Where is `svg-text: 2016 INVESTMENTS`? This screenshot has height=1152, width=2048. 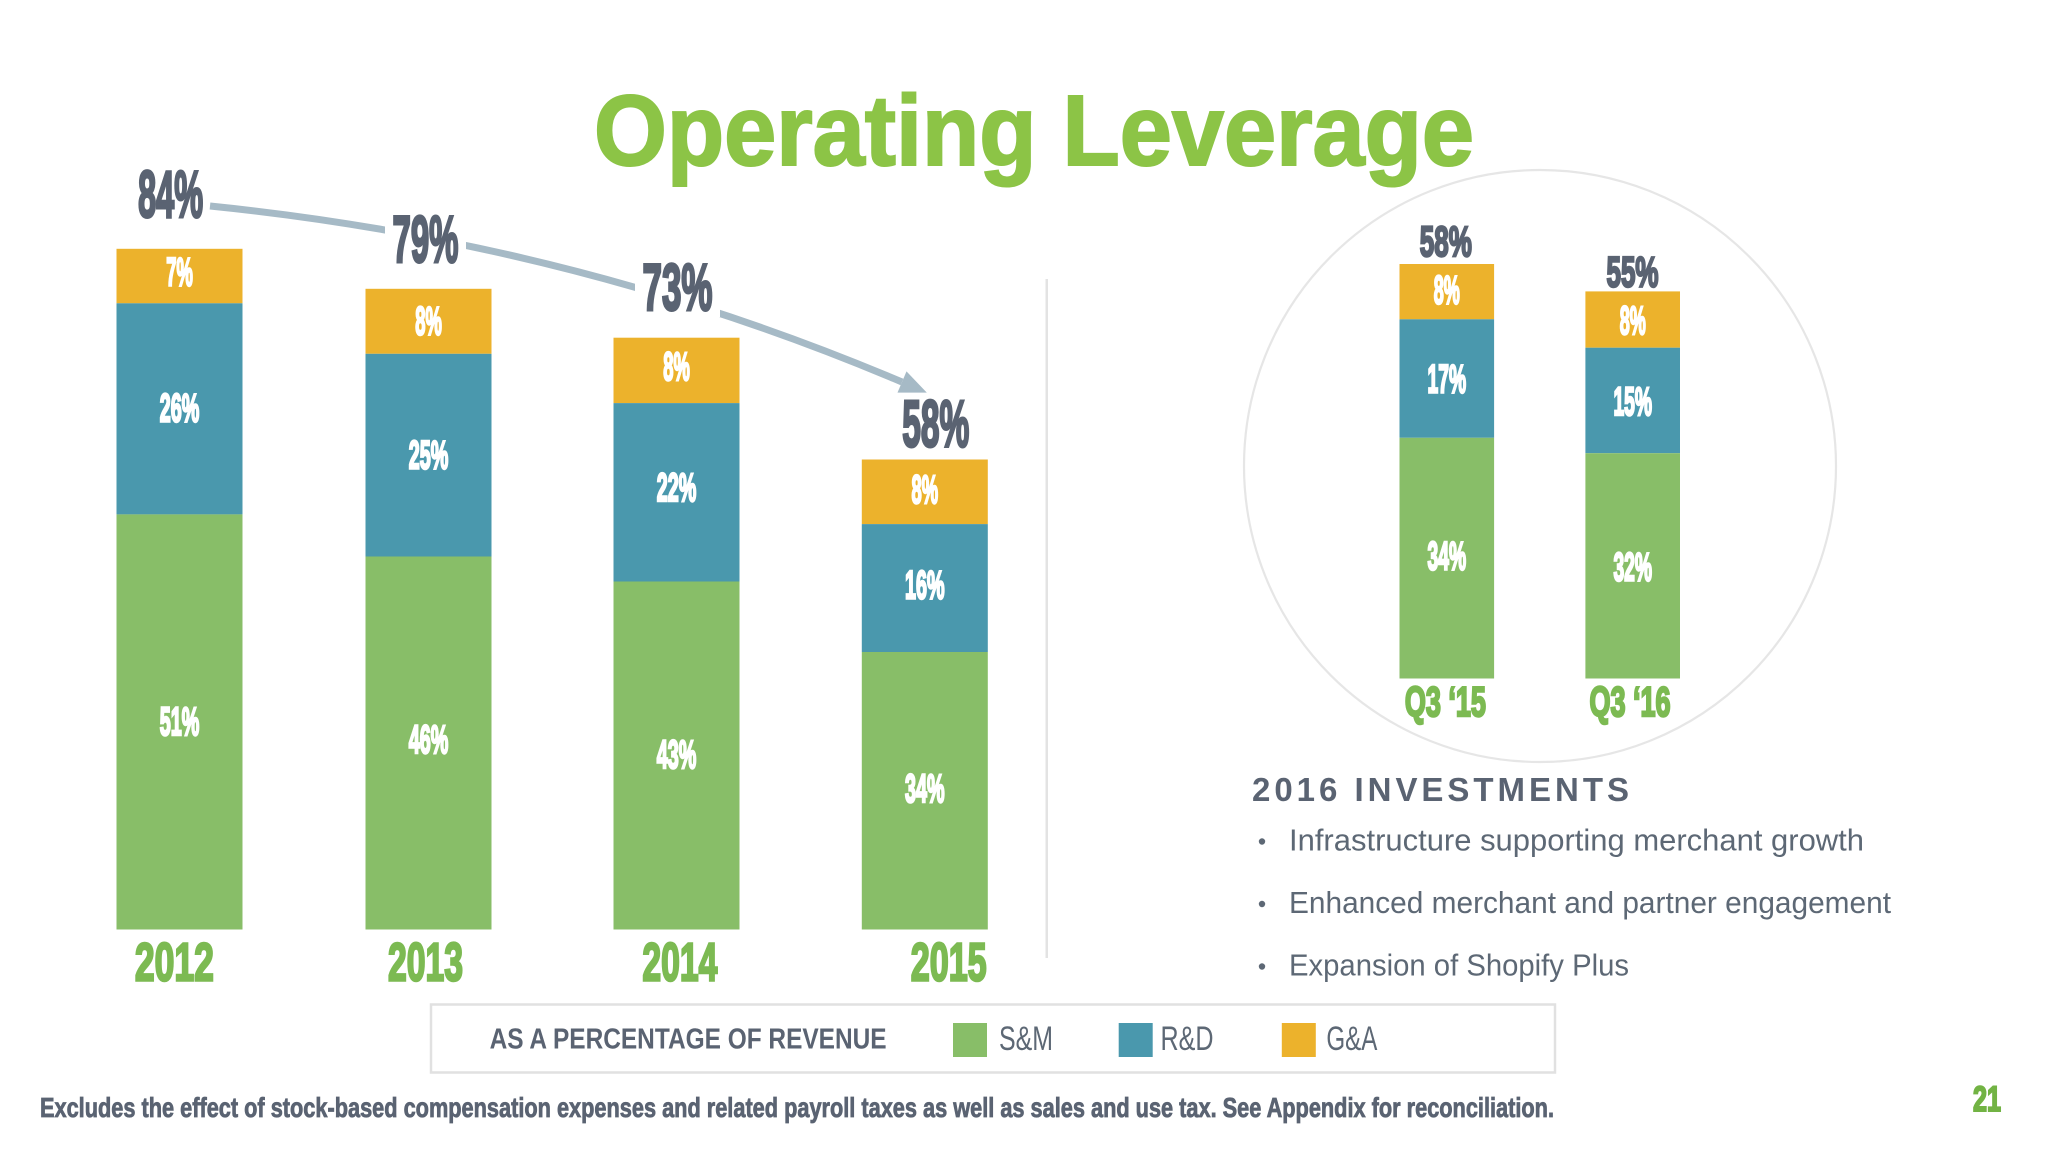
svg-text: 2016 INVESTMENTS is located at coordinates (1440, 789).